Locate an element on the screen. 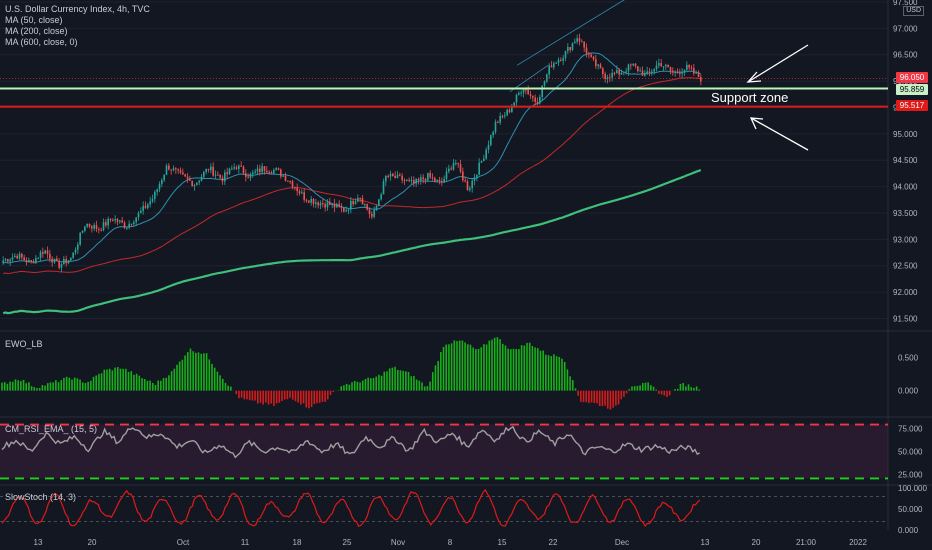 The image size is (932, 550). time-axis-label: 2022 is located at coordinates (858, 542).